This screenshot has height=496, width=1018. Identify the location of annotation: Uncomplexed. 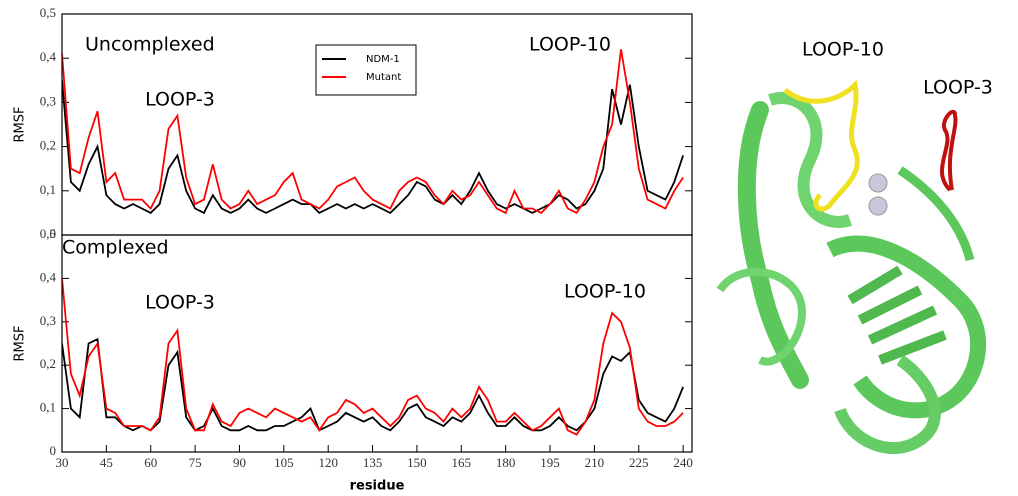
(150, 45).